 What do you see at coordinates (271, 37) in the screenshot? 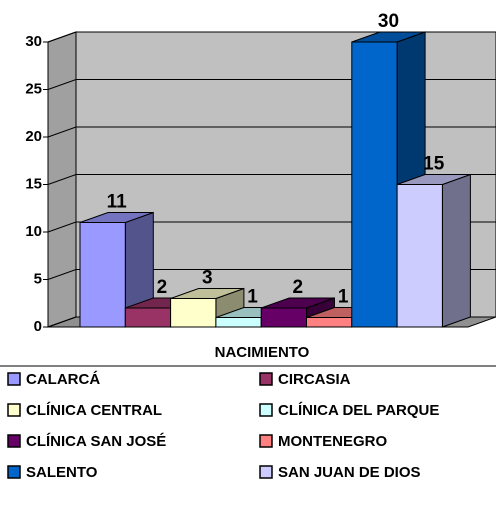
I see `grid-line` at bounding box center [271, 37].